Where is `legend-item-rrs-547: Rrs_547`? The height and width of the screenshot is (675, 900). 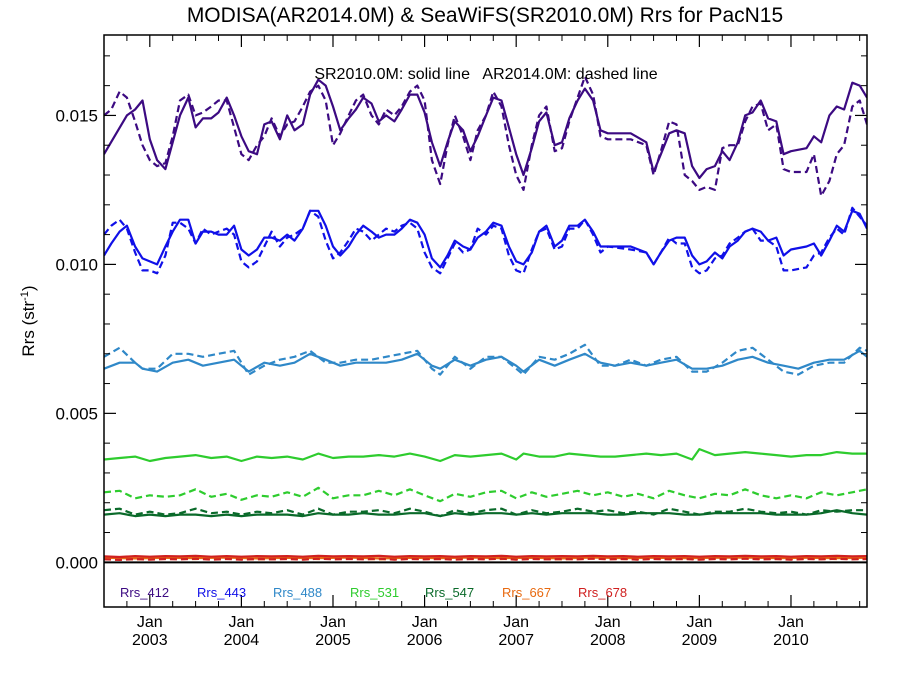 legend-item-rrs-547: Rrs_547 is located at coordinates (449, 592).